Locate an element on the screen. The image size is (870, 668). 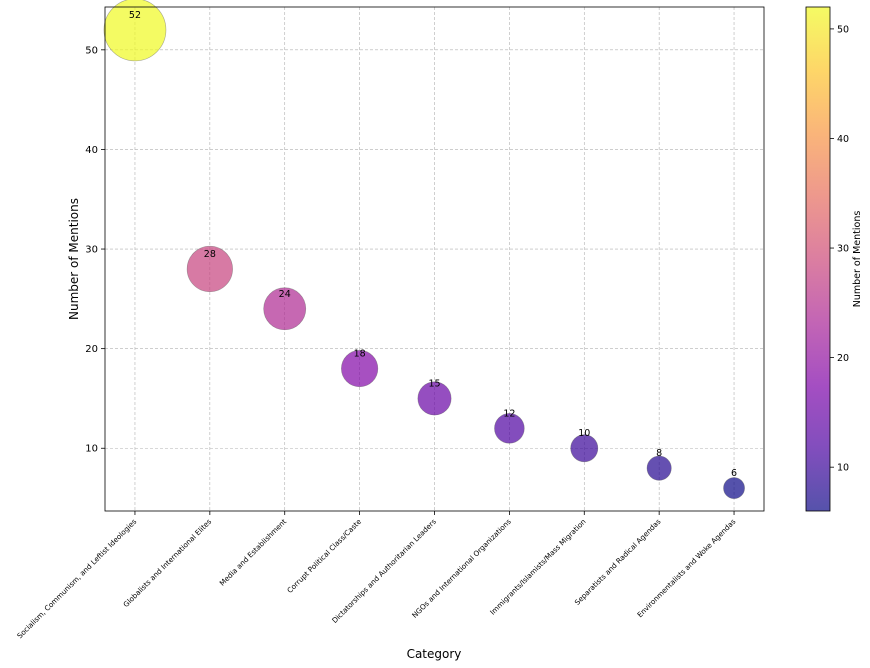
bubble-value-label: 8 is located at coordinates (659, 453).